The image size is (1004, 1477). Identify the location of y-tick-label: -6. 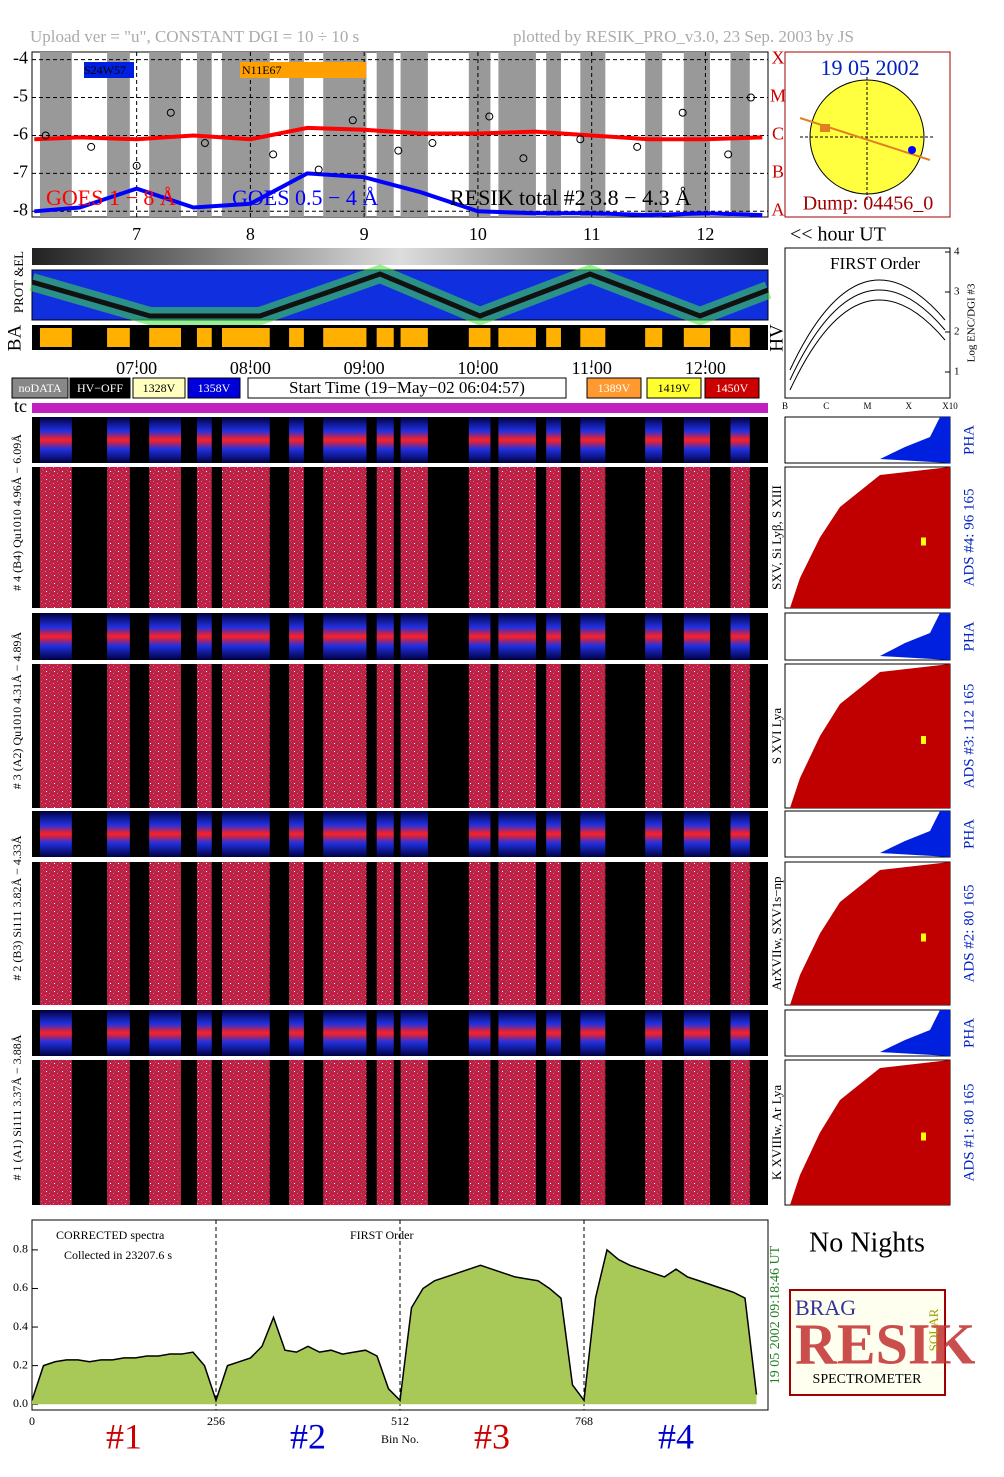
(20, 134).